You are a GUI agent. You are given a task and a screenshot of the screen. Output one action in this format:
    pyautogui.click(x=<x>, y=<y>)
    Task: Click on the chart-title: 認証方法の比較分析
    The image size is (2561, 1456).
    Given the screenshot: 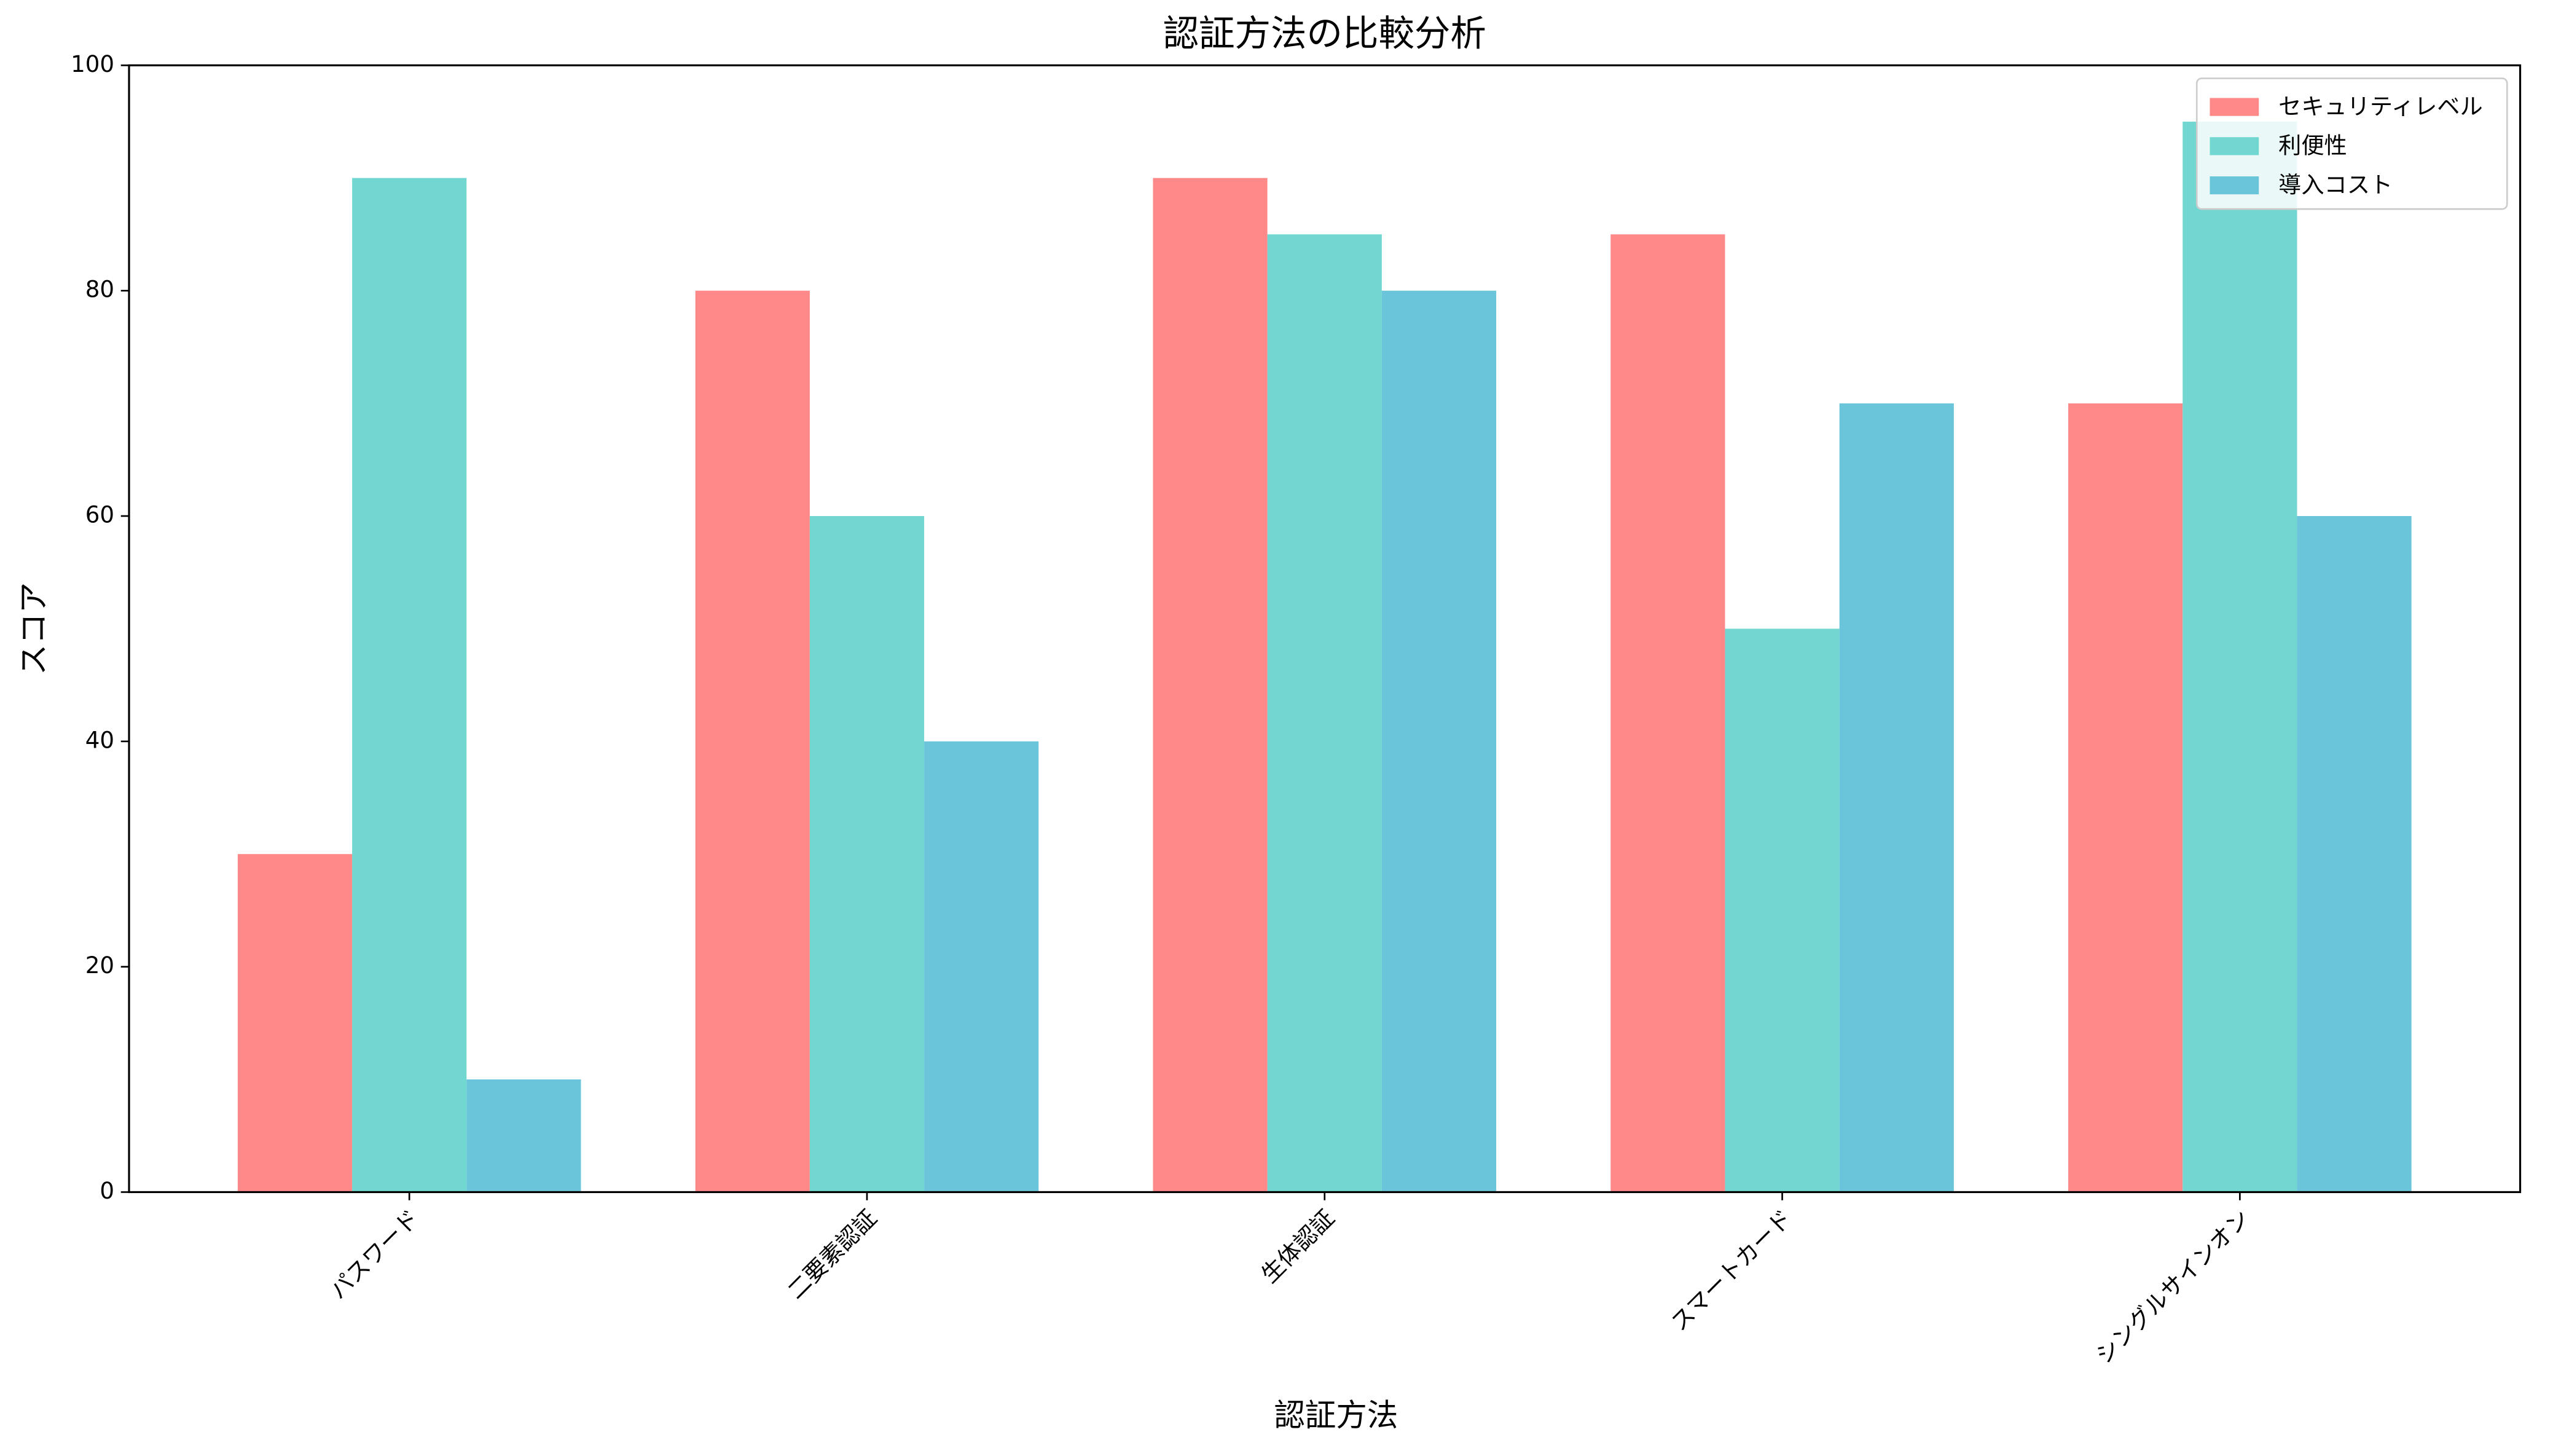 What is the action you would take?
    pyautogui.click(x=1324, y=34)
    